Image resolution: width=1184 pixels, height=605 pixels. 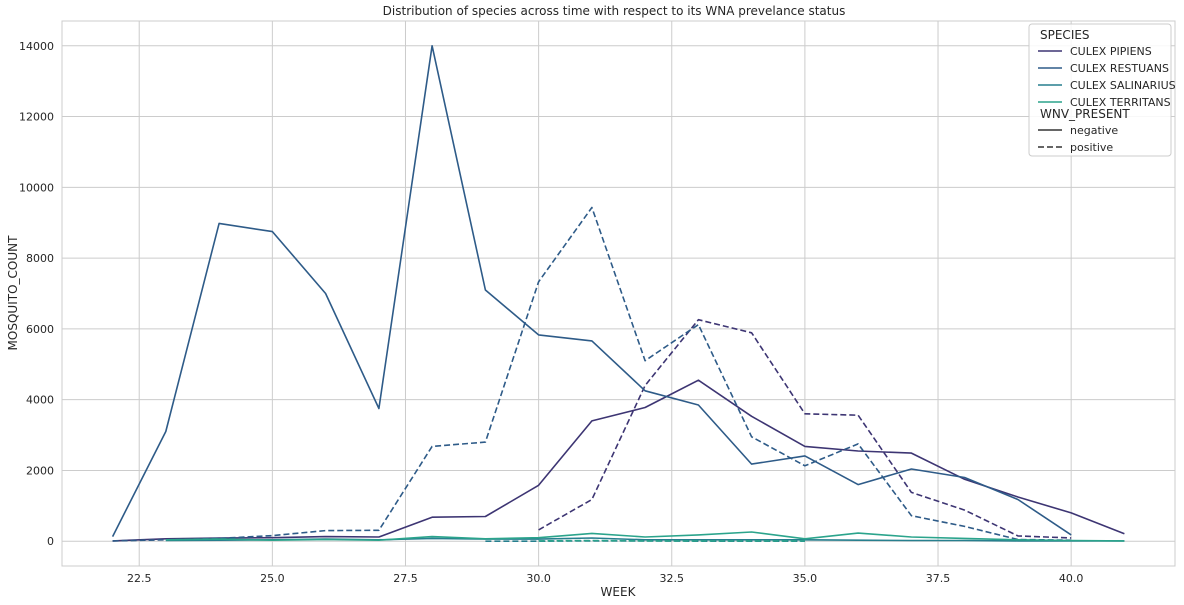 I want to click on x-tick-label: 27.5, so click(x=405, y=578).